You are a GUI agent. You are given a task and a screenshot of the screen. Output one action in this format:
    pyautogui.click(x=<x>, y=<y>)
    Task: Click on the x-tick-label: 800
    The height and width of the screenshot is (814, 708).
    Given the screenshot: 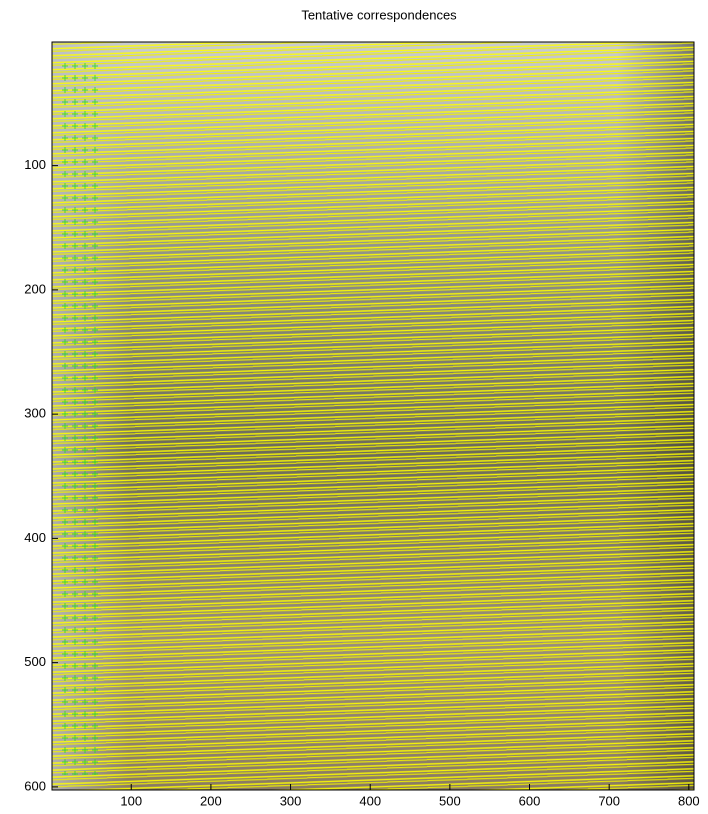 What is the action you would take?
    pyautogui.click(x=689, y=800)
    